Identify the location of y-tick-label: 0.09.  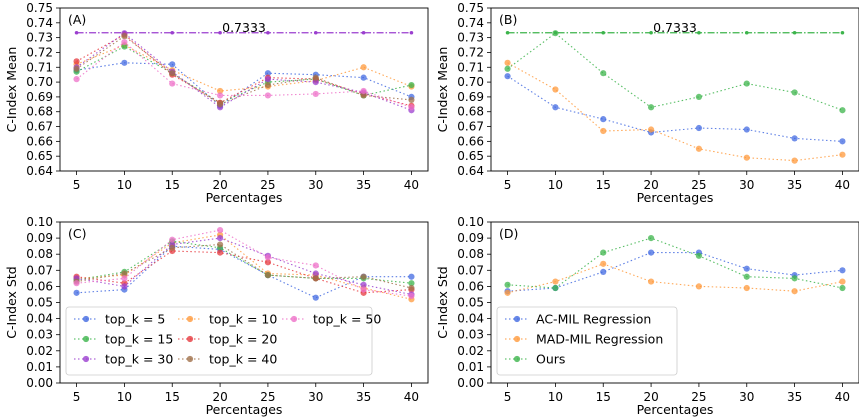
(470, 238).